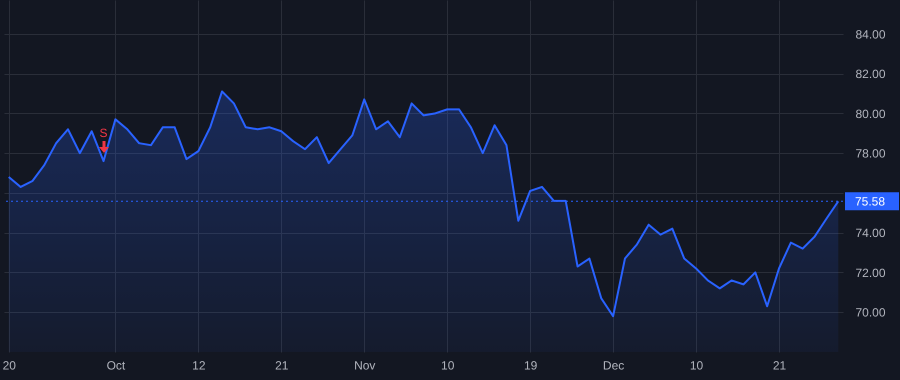  I want to click on y-tick-label: 80.00, so click(871, 113).